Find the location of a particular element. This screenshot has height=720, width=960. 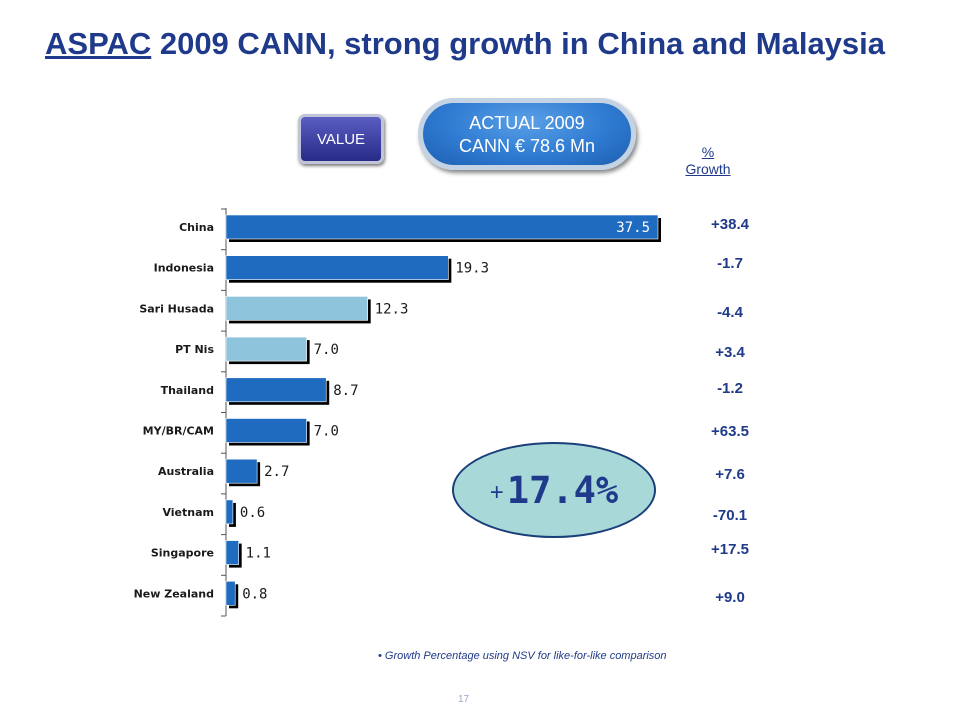

value-label: 2.7 is located at coordinates (276, 472).